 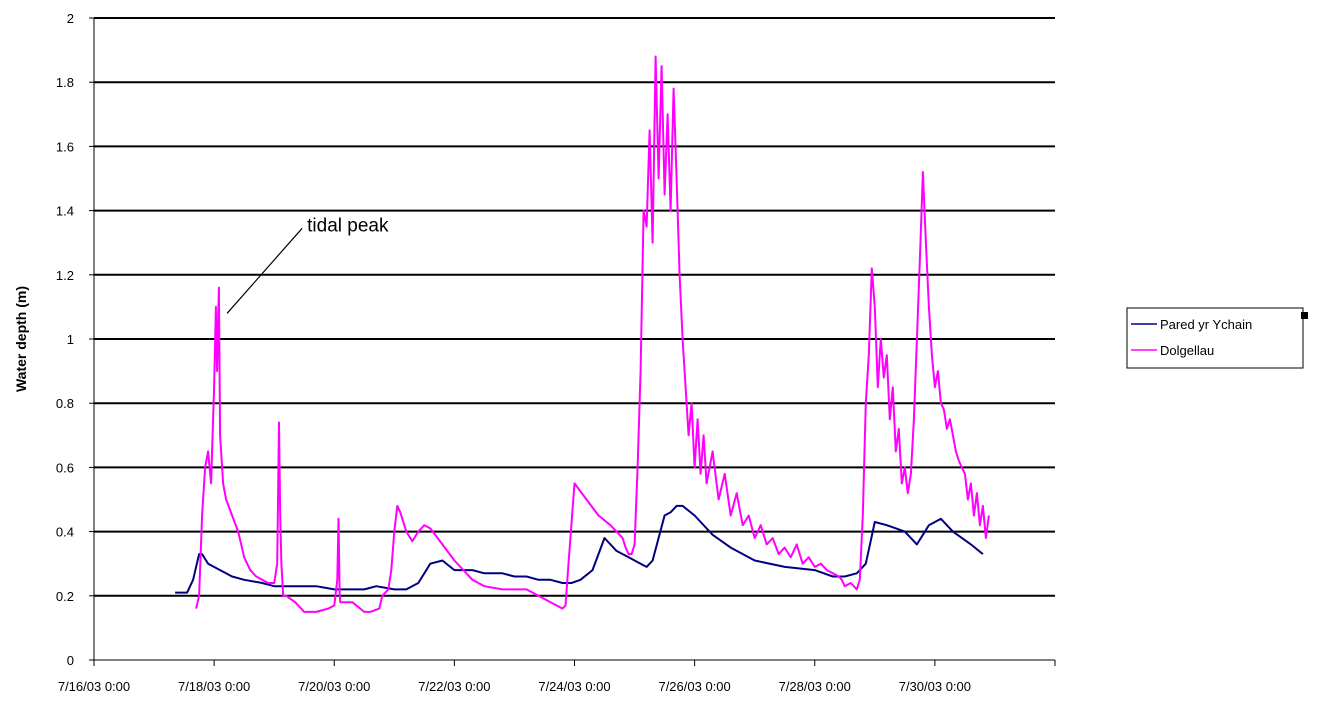 I want to click on legend: Pared yr Ychain Dolgellau, so click(x=1217, y=338).